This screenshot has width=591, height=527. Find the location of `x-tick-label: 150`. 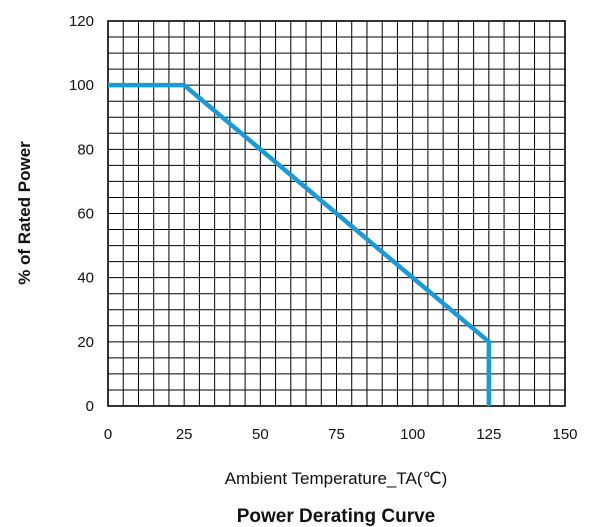

x-tick-label: 150 is located at coordinates (564, 434).